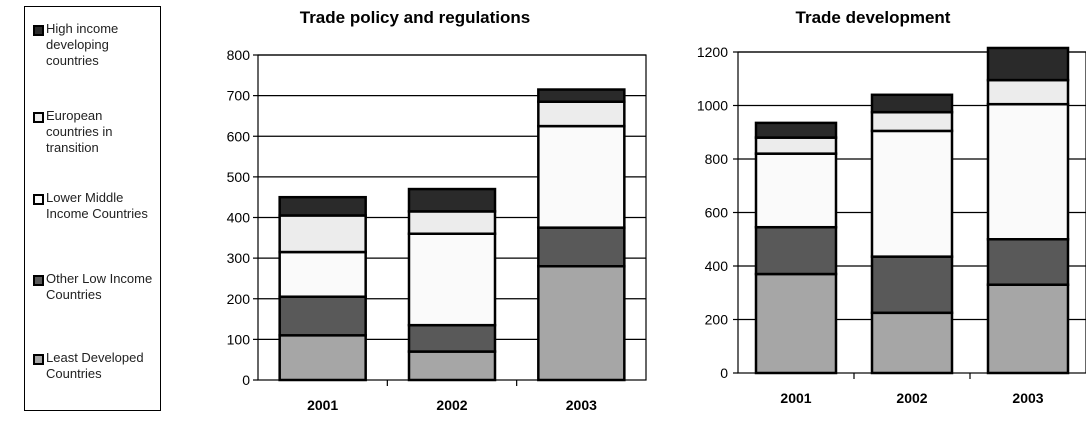 The height and width of the screenshot is (422, 1086). I want to click on y-tick-label: 100, so click(239, 339).